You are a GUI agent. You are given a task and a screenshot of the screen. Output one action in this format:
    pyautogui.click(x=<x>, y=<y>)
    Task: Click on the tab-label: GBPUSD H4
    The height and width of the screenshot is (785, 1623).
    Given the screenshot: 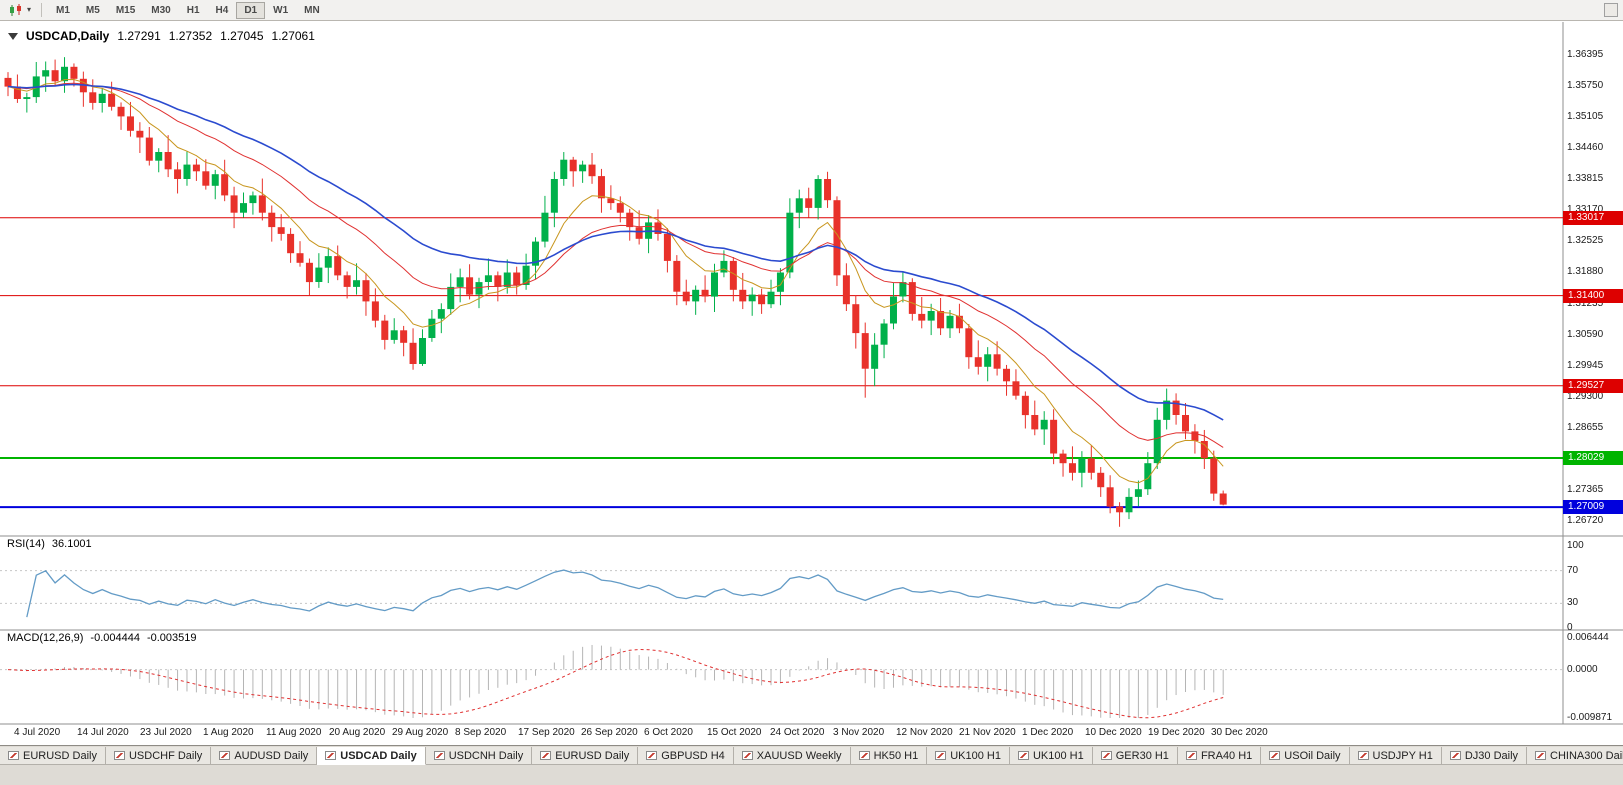 What is the action you would take?
    pyautogui.click(x=693, y=755)
    